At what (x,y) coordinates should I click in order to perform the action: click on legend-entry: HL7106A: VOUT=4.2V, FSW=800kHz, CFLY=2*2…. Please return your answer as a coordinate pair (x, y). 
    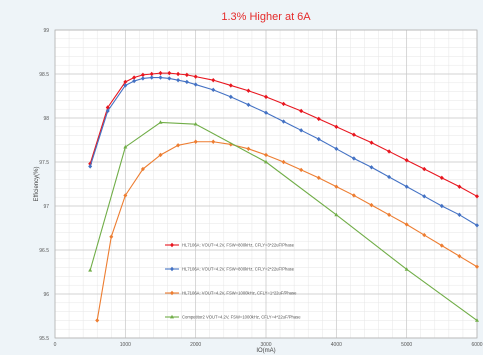
    Looking at the image, I should click on (230, 269).